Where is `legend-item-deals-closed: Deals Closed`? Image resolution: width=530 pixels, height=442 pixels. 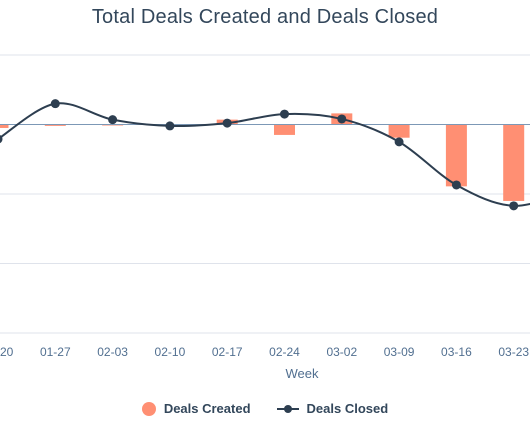
legend-item-deals-closed: Deals Closed is located at coordinates (332, 408).